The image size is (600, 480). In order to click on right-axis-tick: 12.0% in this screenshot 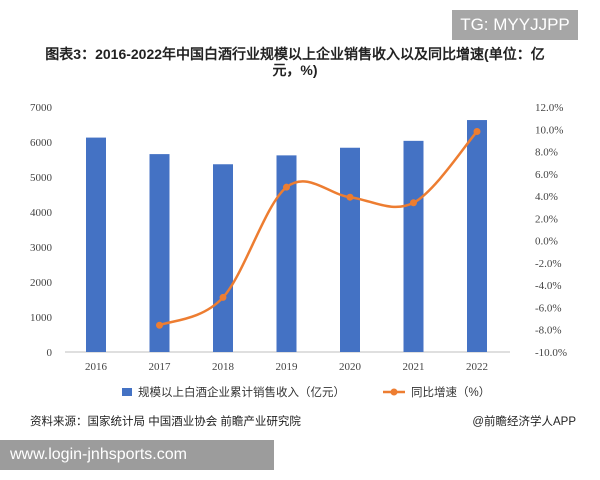, I will do `click(549, 108)`.